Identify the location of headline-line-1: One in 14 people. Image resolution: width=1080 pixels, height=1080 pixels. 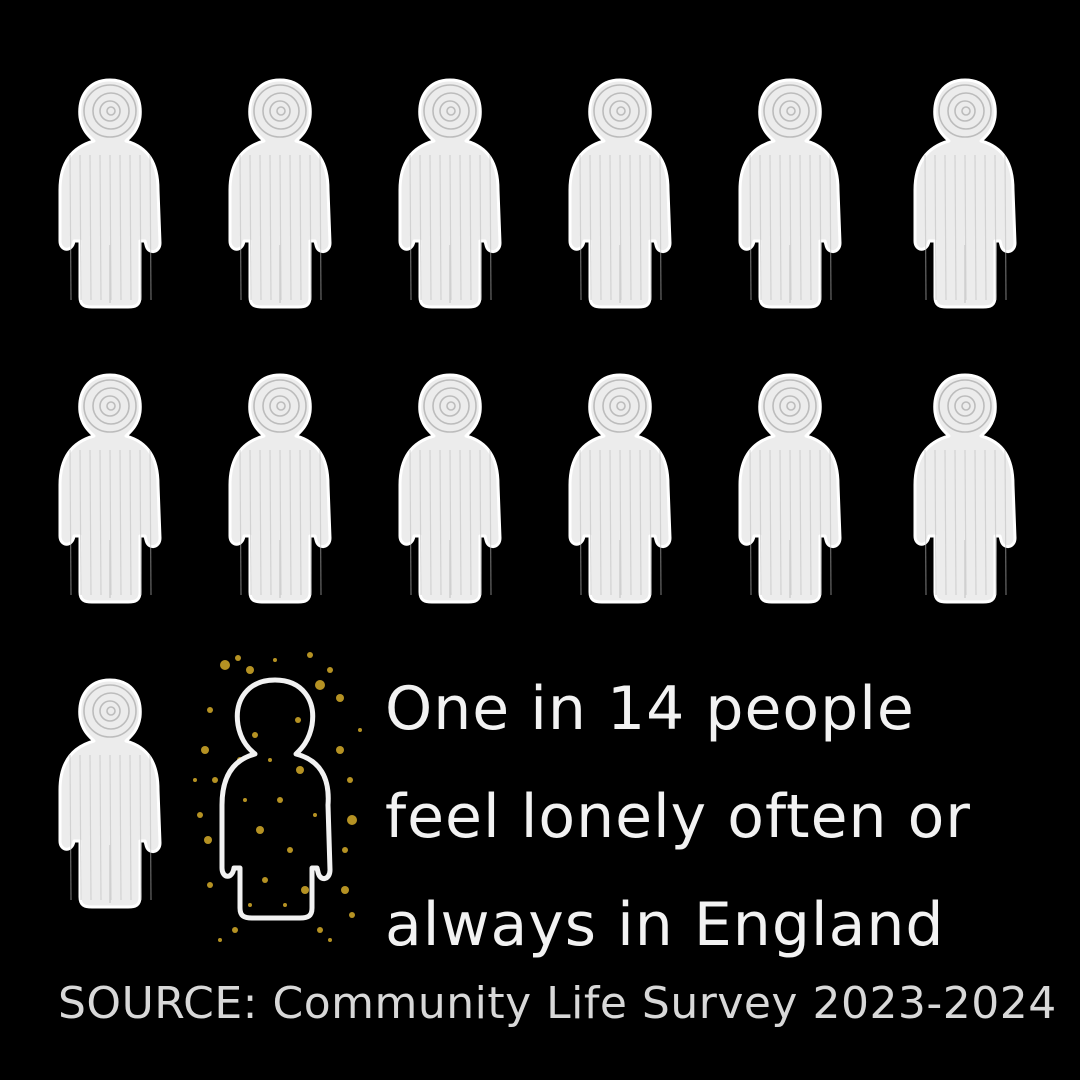
(650, 709).